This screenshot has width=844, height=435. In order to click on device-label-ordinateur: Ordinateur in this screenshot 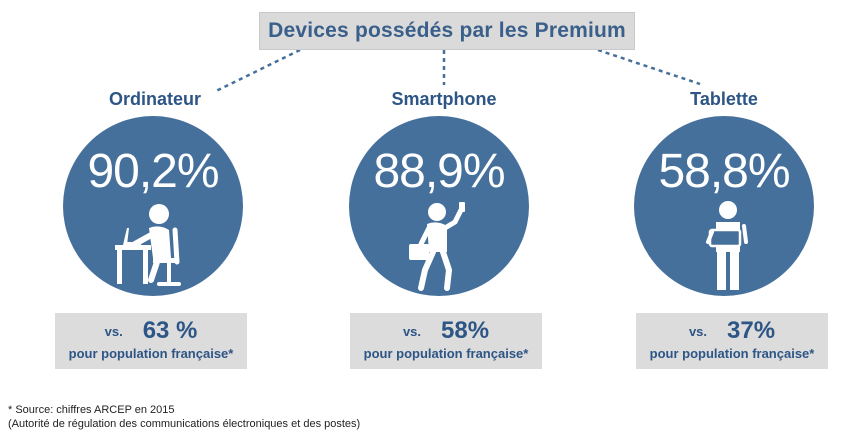, I will do `click(154, 99)`.